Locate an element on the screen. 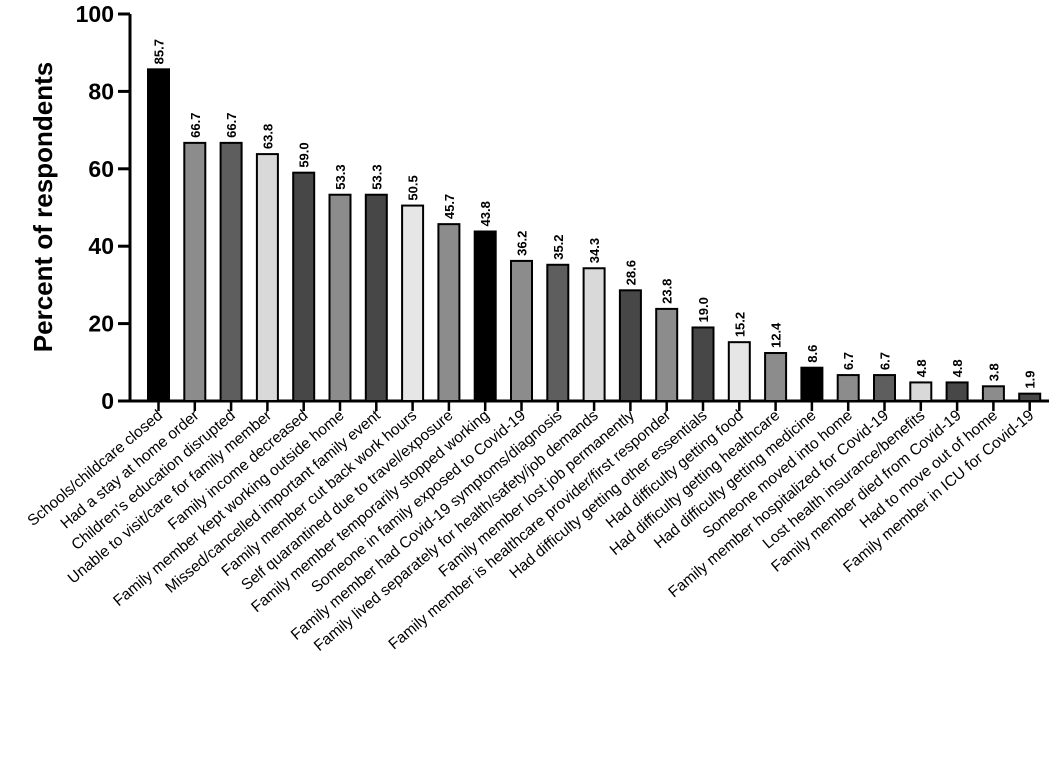 This screenshot has height=768, width=1053. bar-value-label: 8.6 is located at coordinates (812, 354).